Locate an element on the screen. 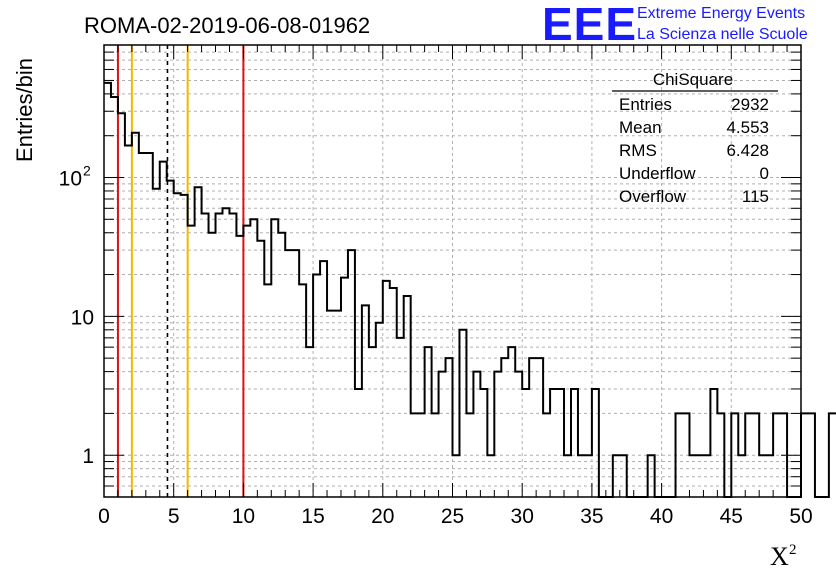  logo-line-2: La Scienza nelle Scuole is located at coordinates (722, 34).